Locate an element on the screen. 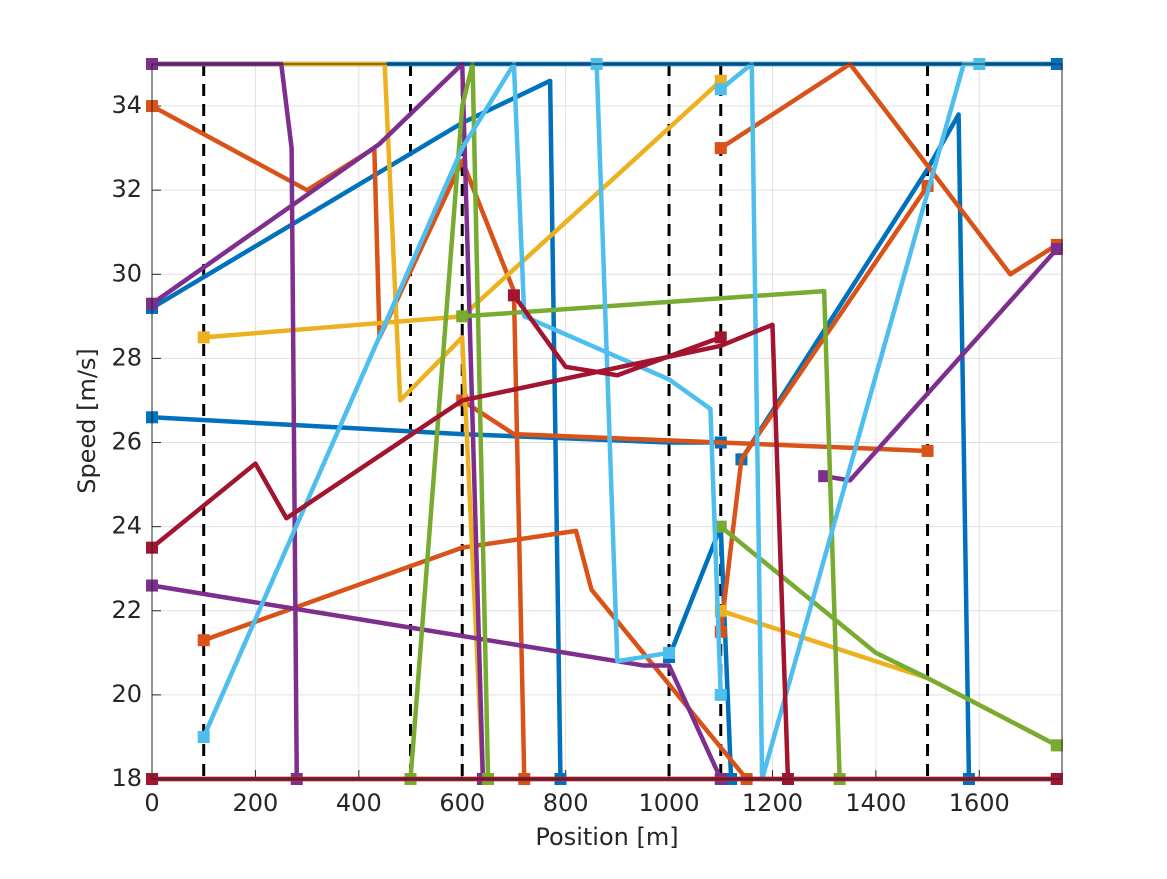  x-axis-label: Position [m] is located at coordinates (606, 837).